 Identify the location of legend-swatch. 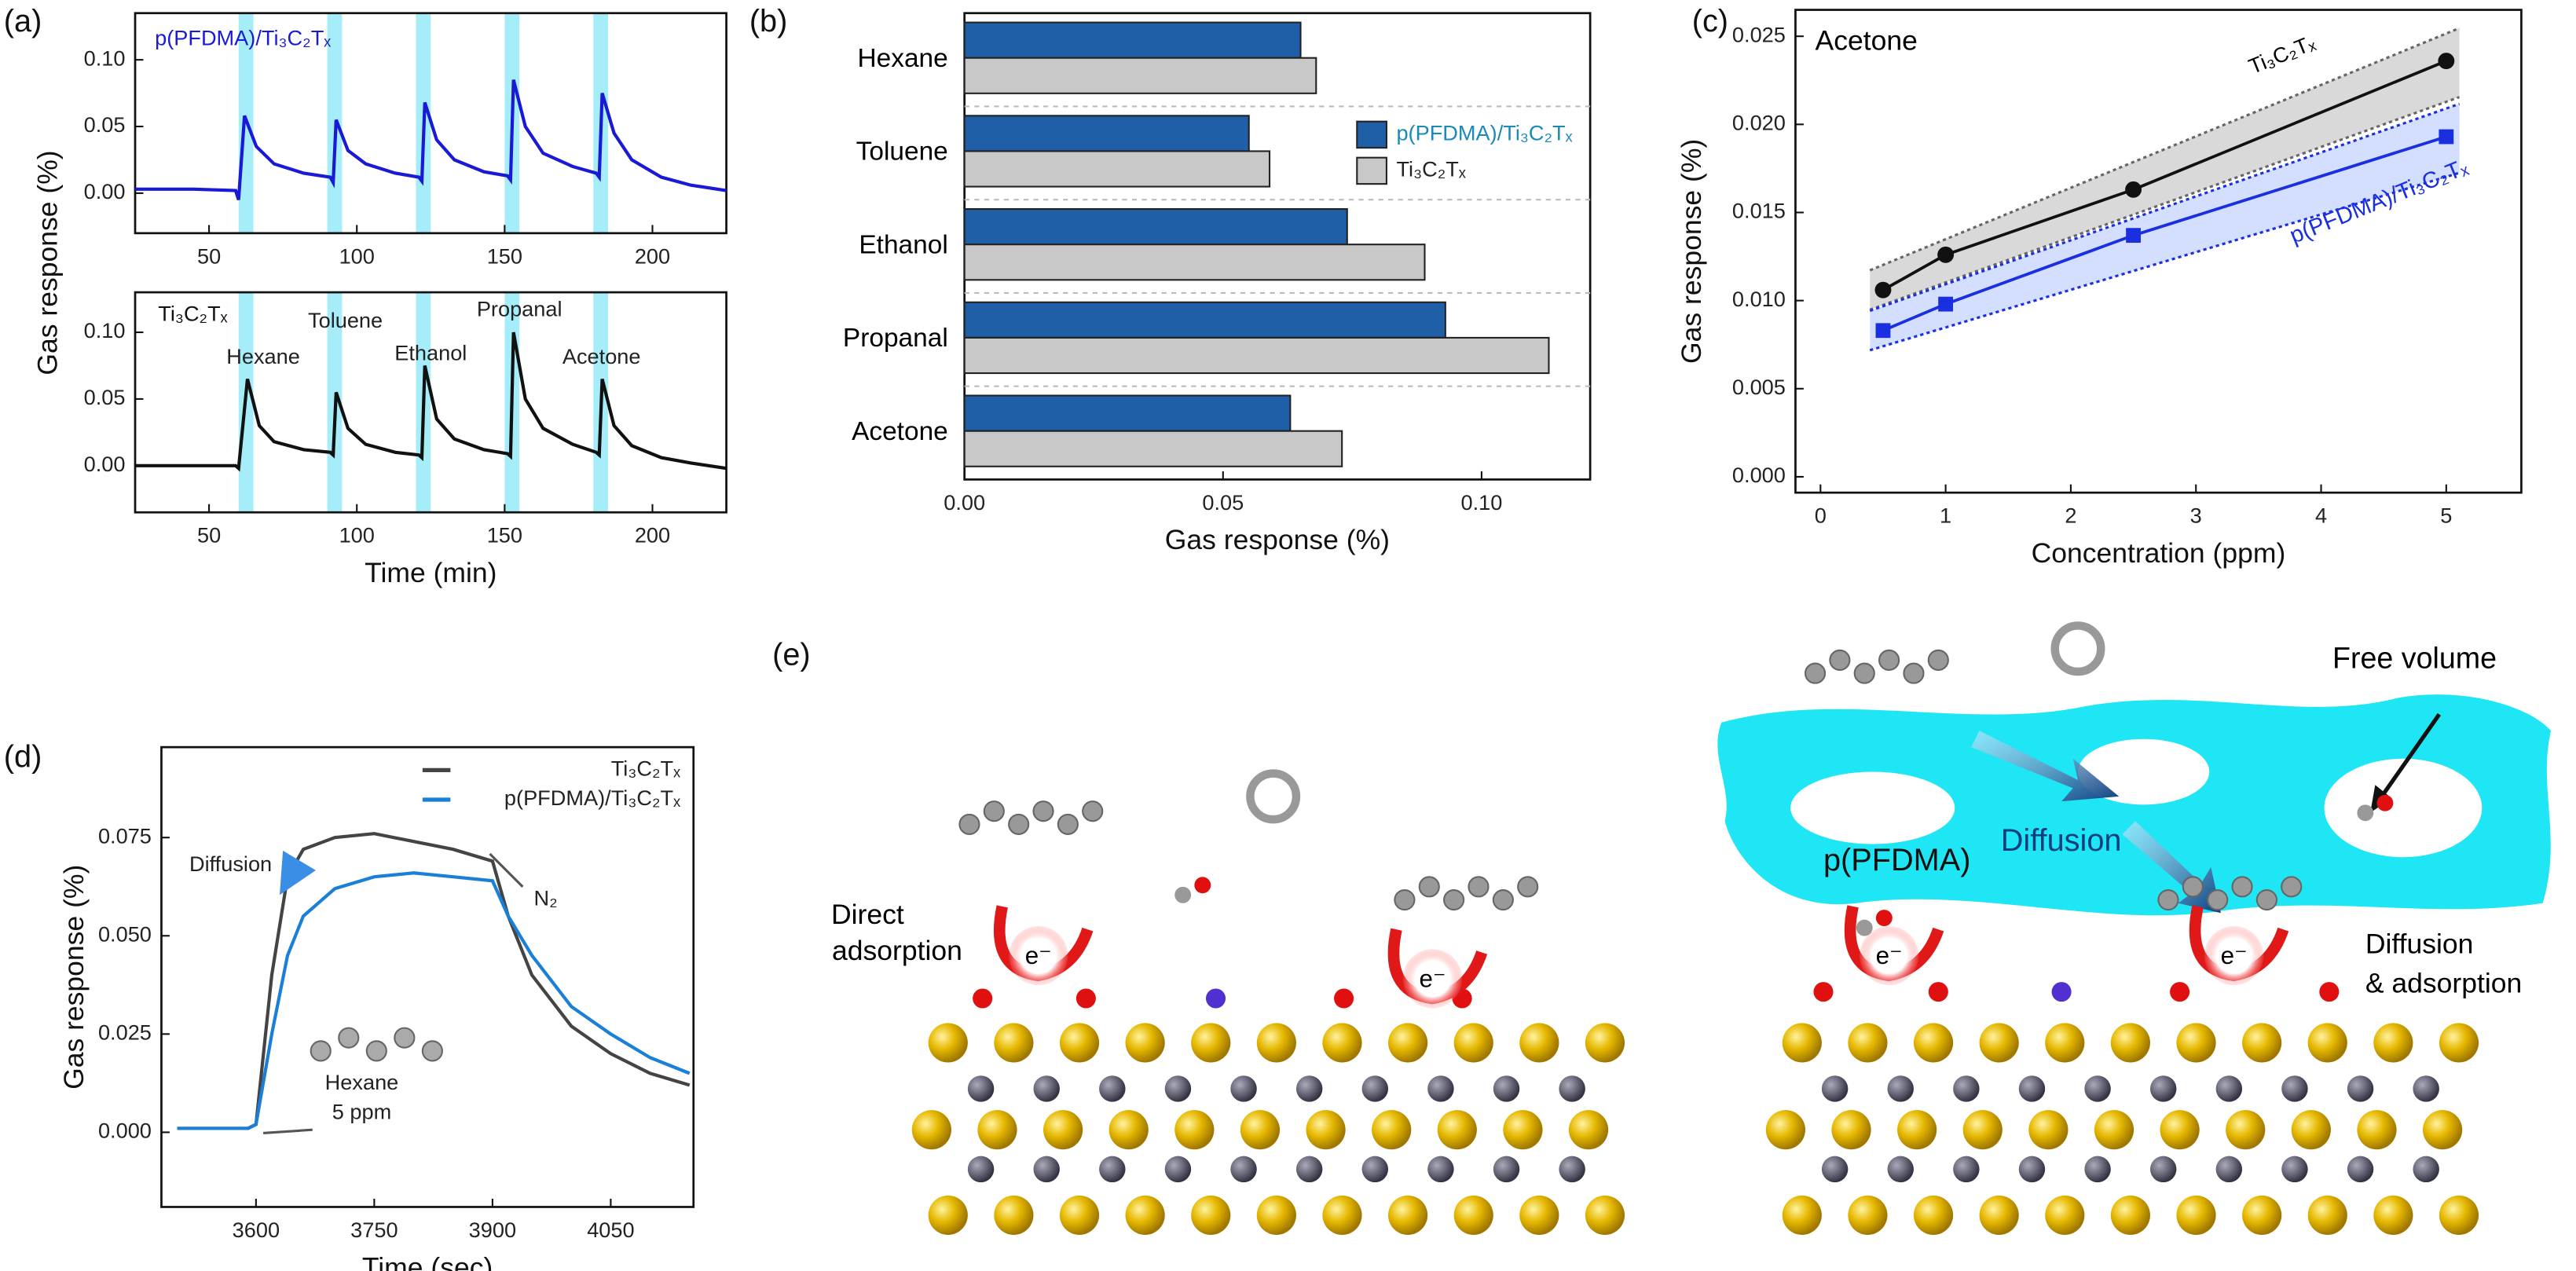
(1371, 134).